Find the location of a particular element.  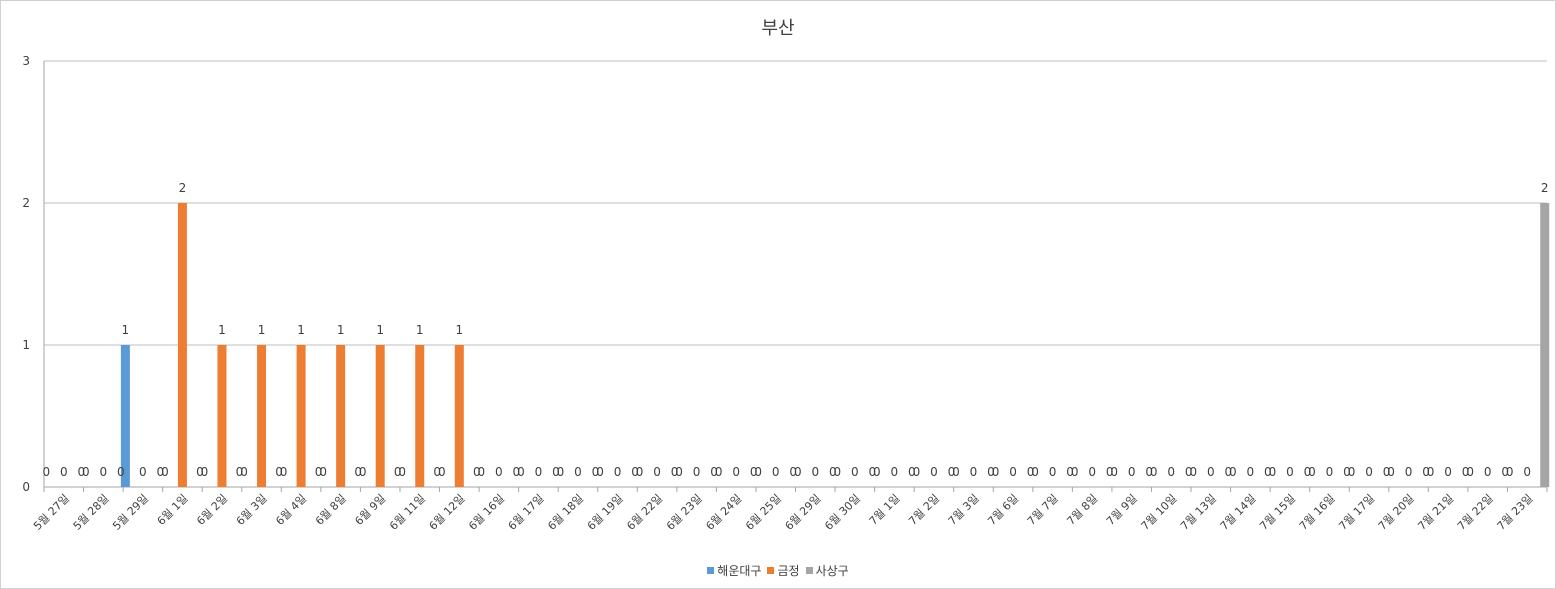

x-tick-label: 6월 24일 is located at coordinates (724, 512).